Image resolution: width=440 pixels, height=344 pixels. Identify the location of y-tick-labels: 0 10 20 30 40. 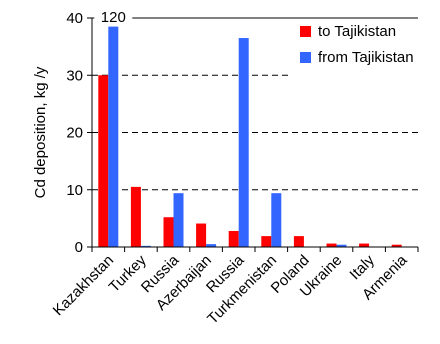
(74, 133).